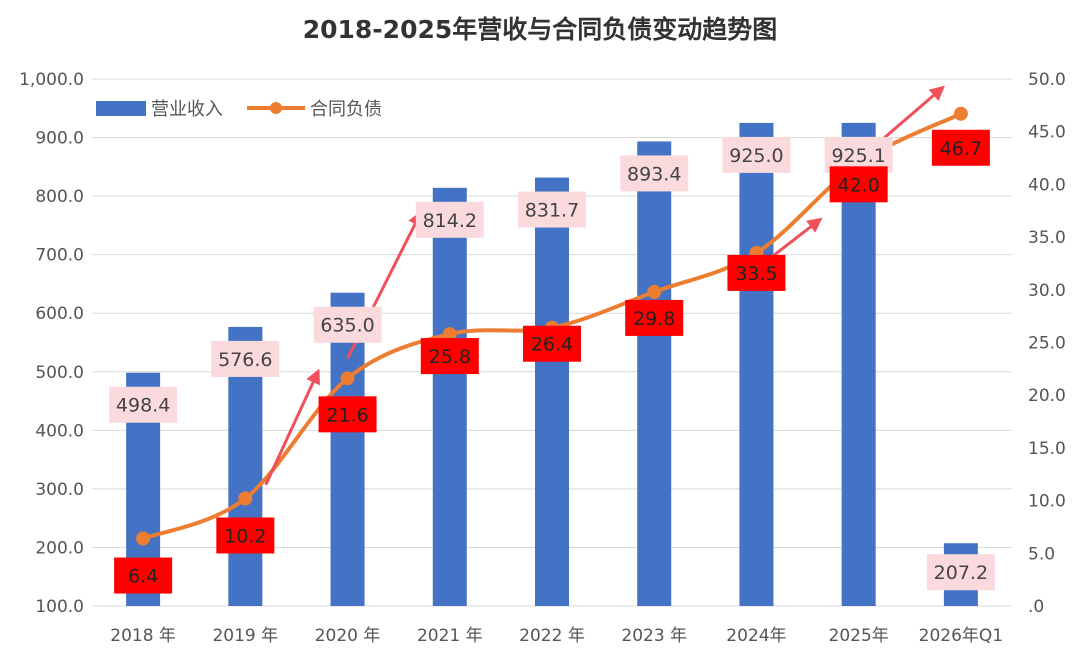 The width and height of the screenshot is (1080, 652). I want to click on liability-label: 29.8, so click(654, 319).